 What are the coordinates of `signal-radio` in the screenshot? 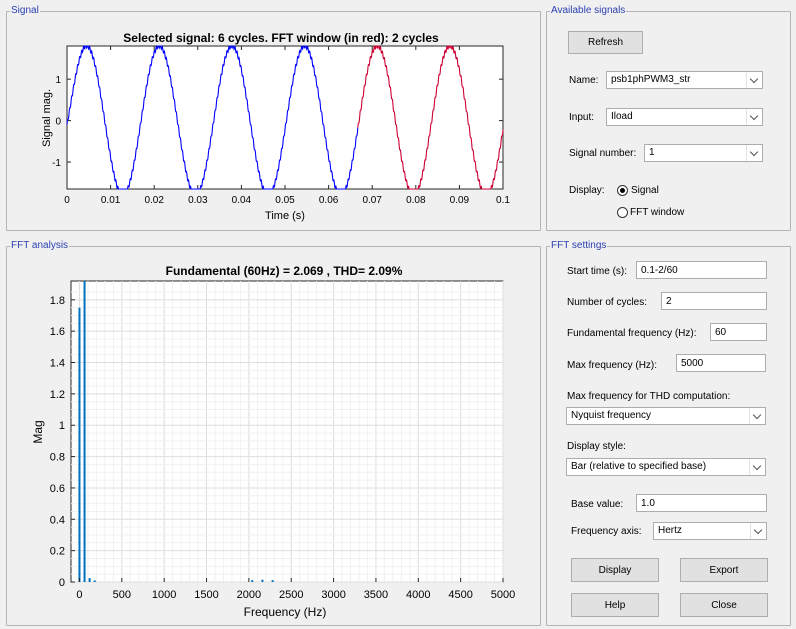 It's located at (622, 190).